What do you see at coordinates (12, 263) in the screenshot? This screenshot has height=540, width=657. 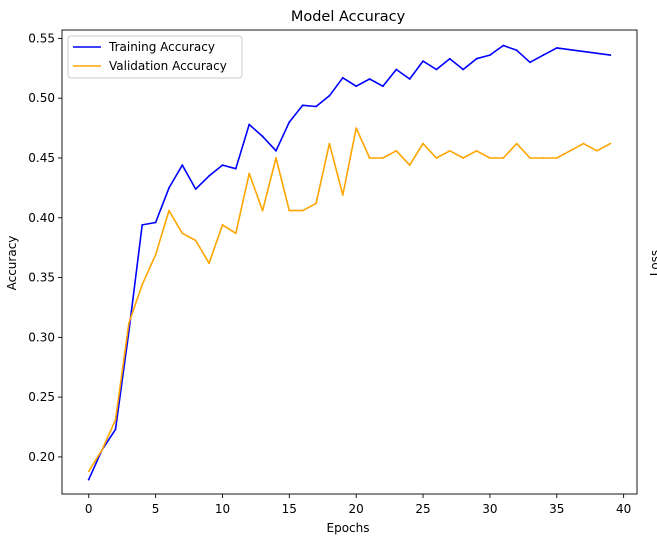 I see `y-axis-label: Accuracy` at bounding box center [12, 263].